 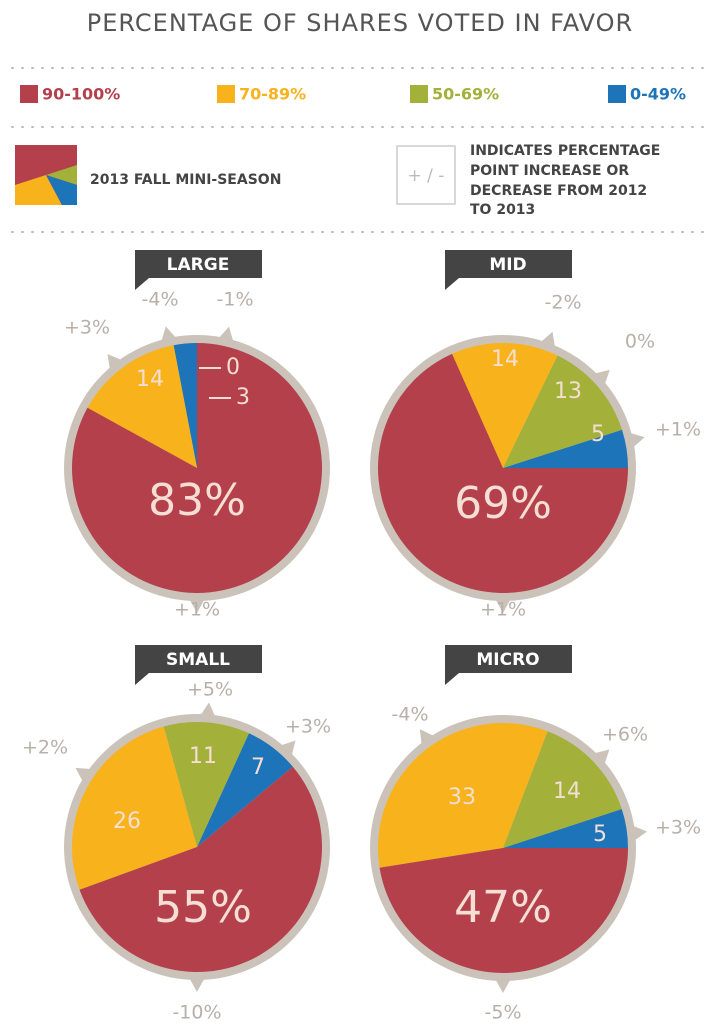 I want to click on value-label: 83%, so click(x=197, y=500).